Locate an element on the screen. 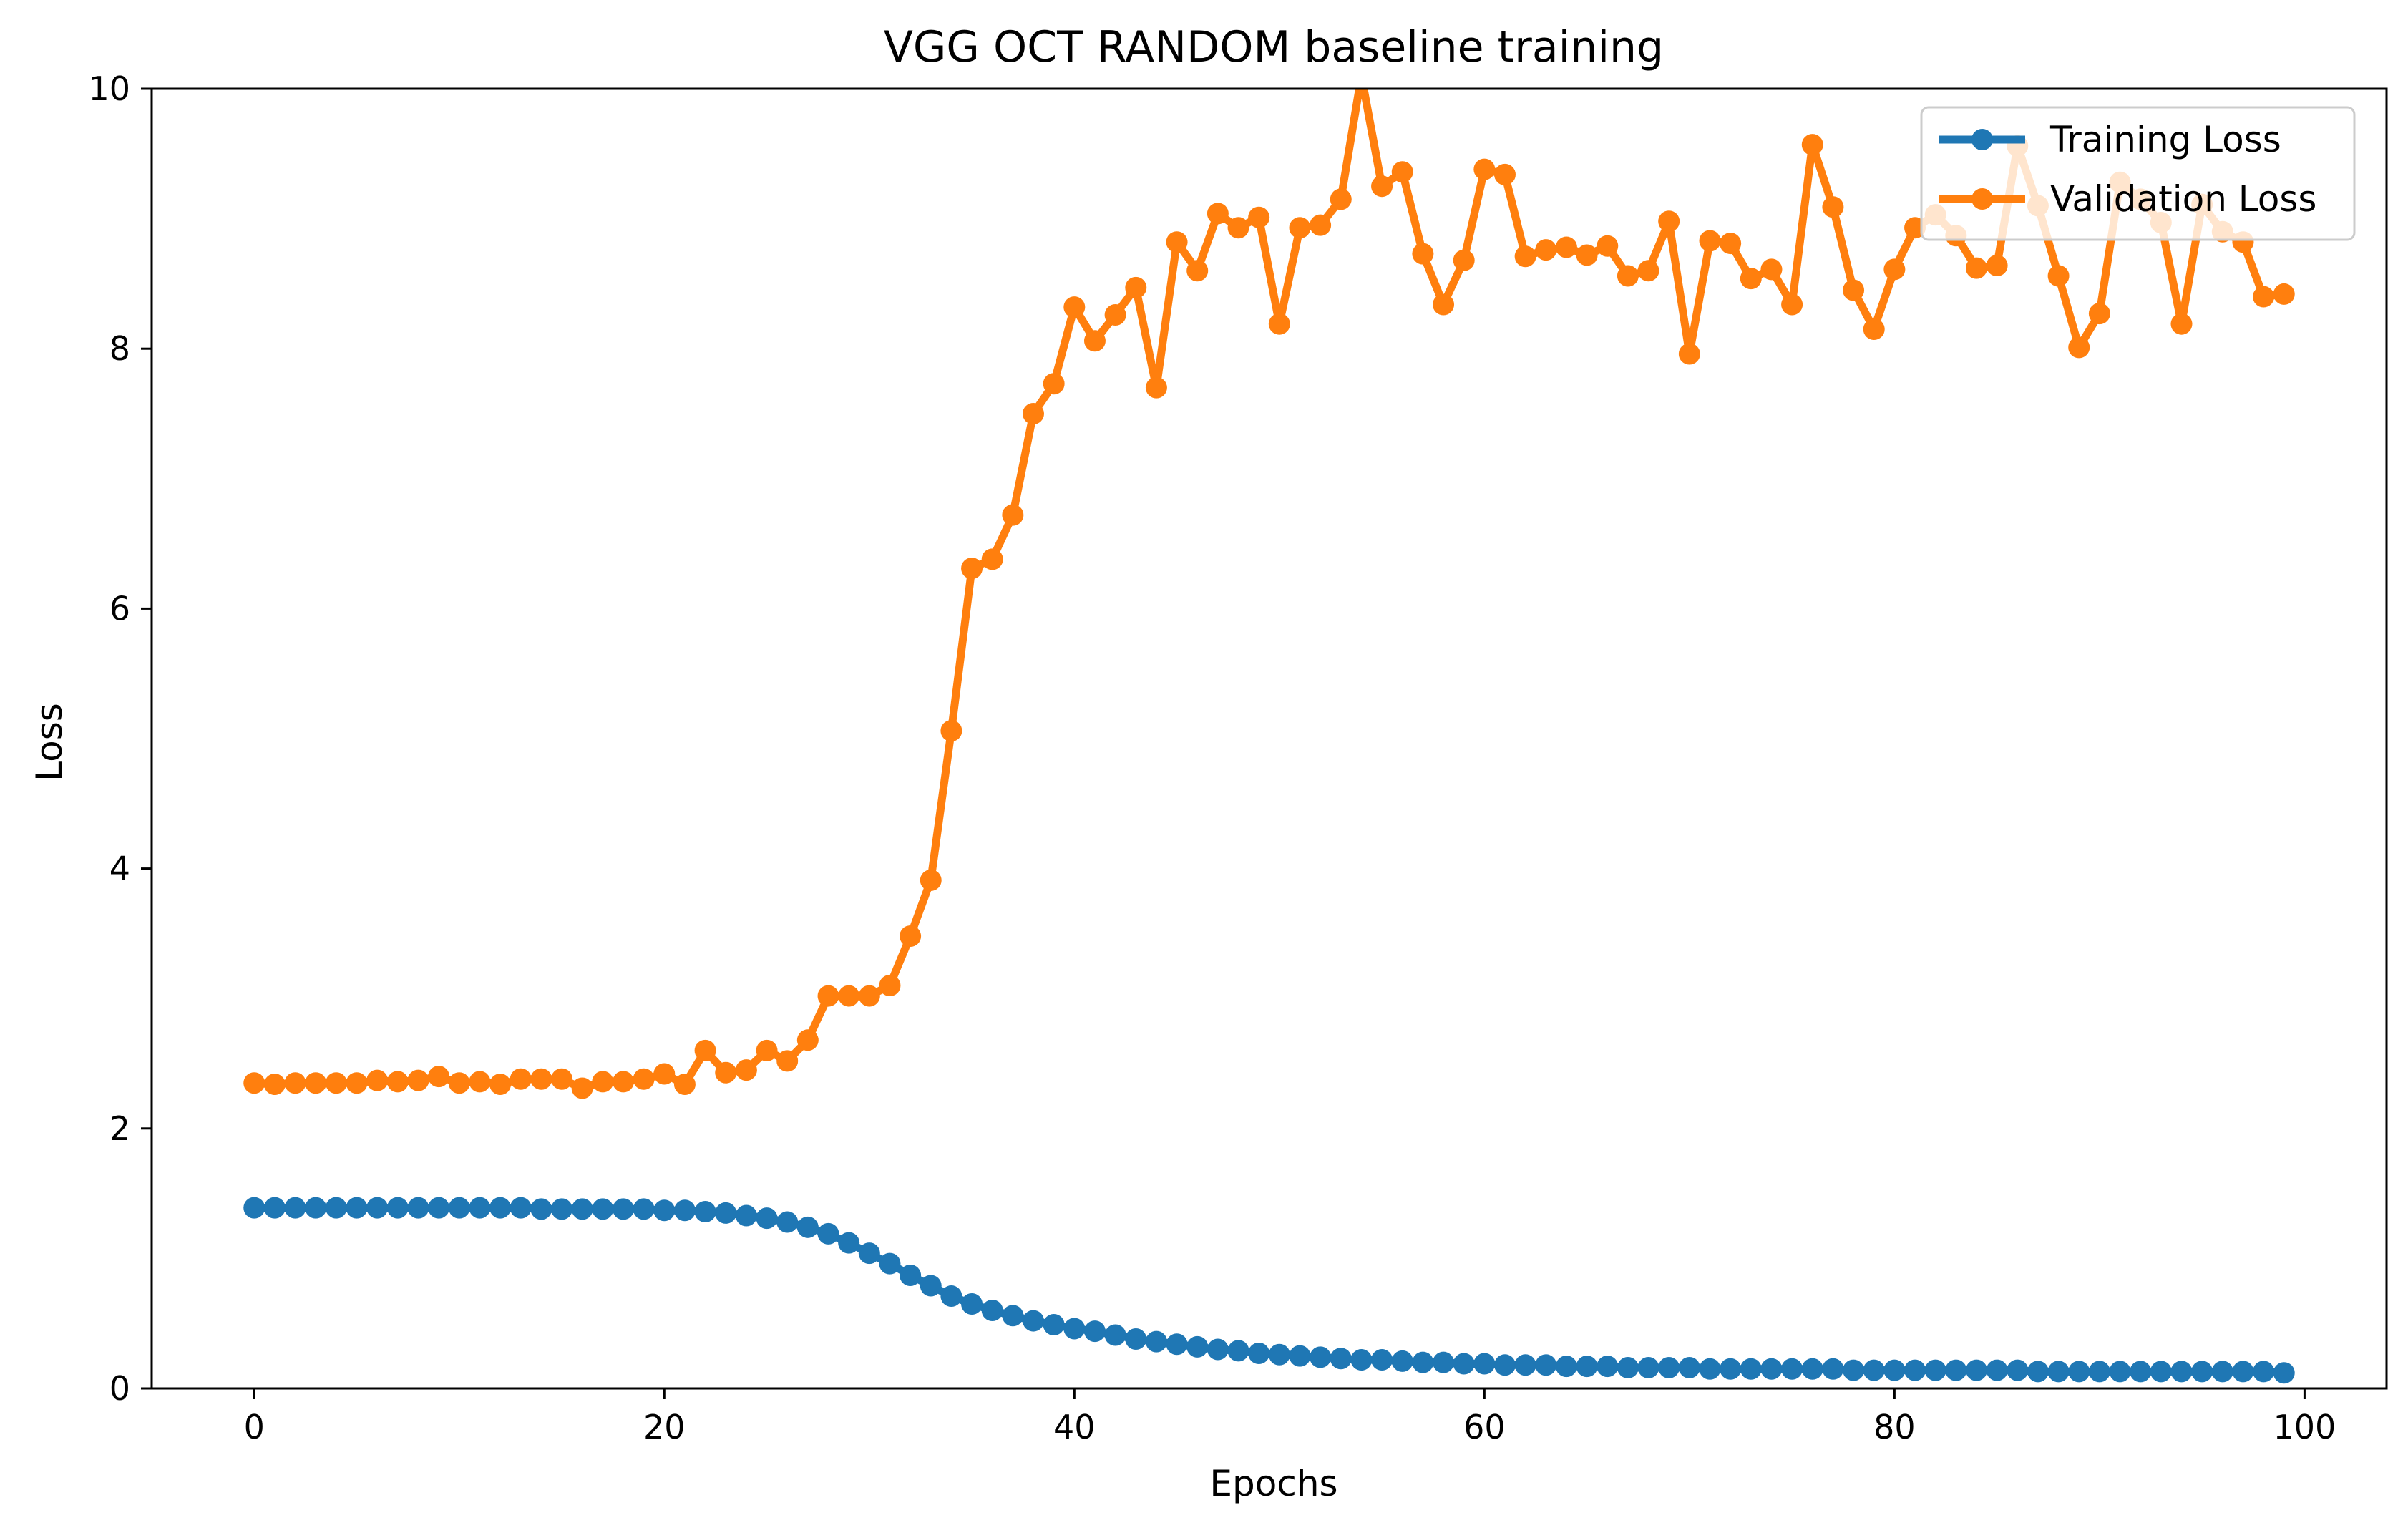  y-axis-label: Loss is located at coordinates (49, 742).